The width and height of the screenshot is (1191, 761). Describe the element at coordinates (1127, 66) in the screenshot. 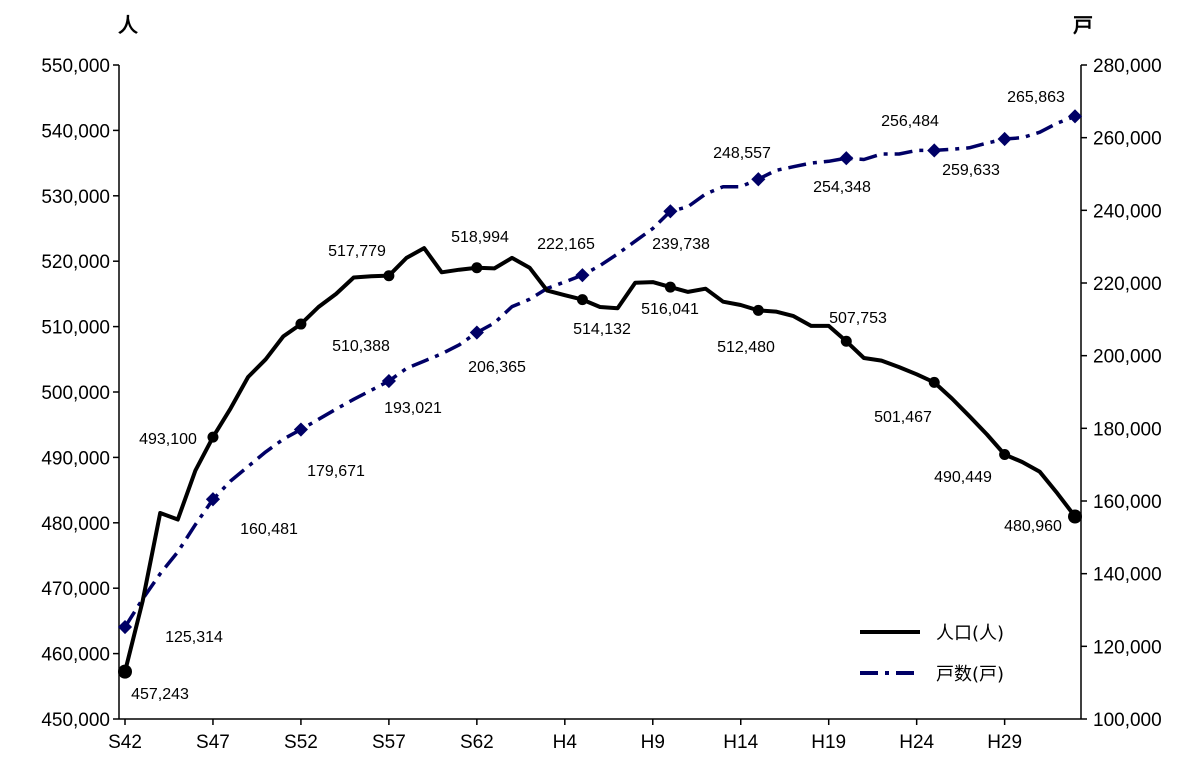

I see `right-tick-label: 280,000` at that location.